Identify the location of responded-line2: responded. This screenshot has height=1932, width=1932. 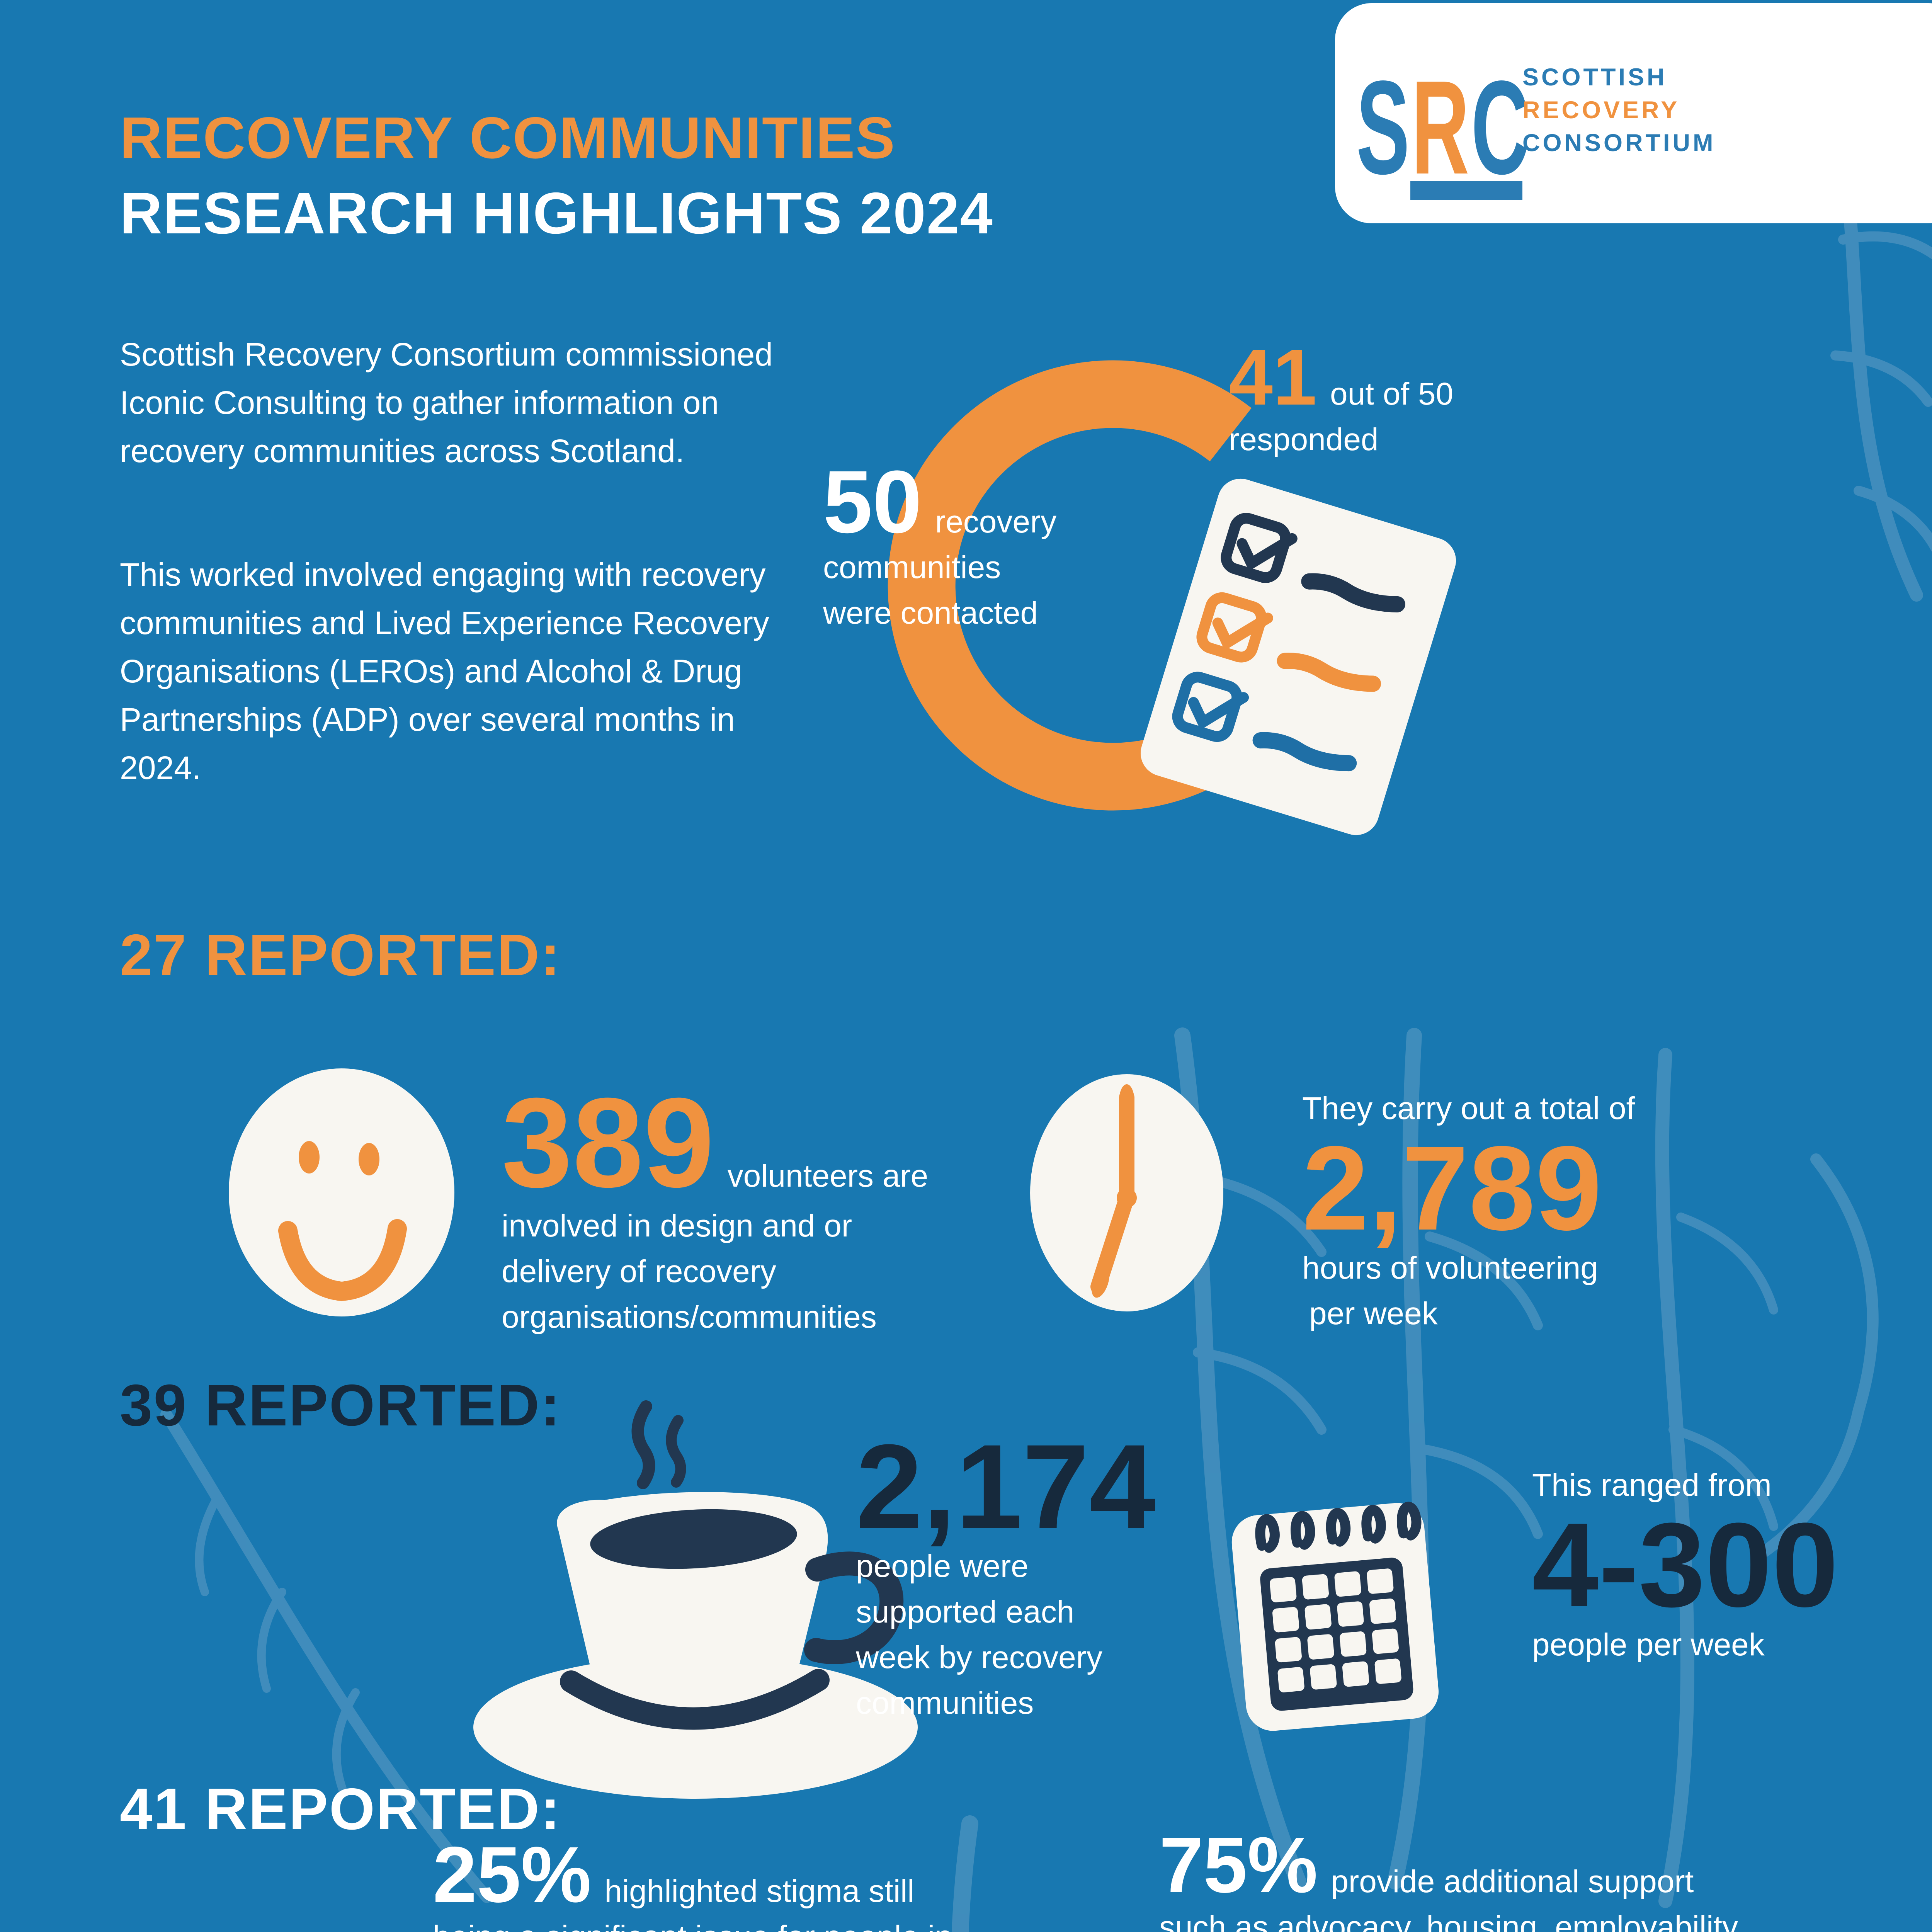
(1304, 439).